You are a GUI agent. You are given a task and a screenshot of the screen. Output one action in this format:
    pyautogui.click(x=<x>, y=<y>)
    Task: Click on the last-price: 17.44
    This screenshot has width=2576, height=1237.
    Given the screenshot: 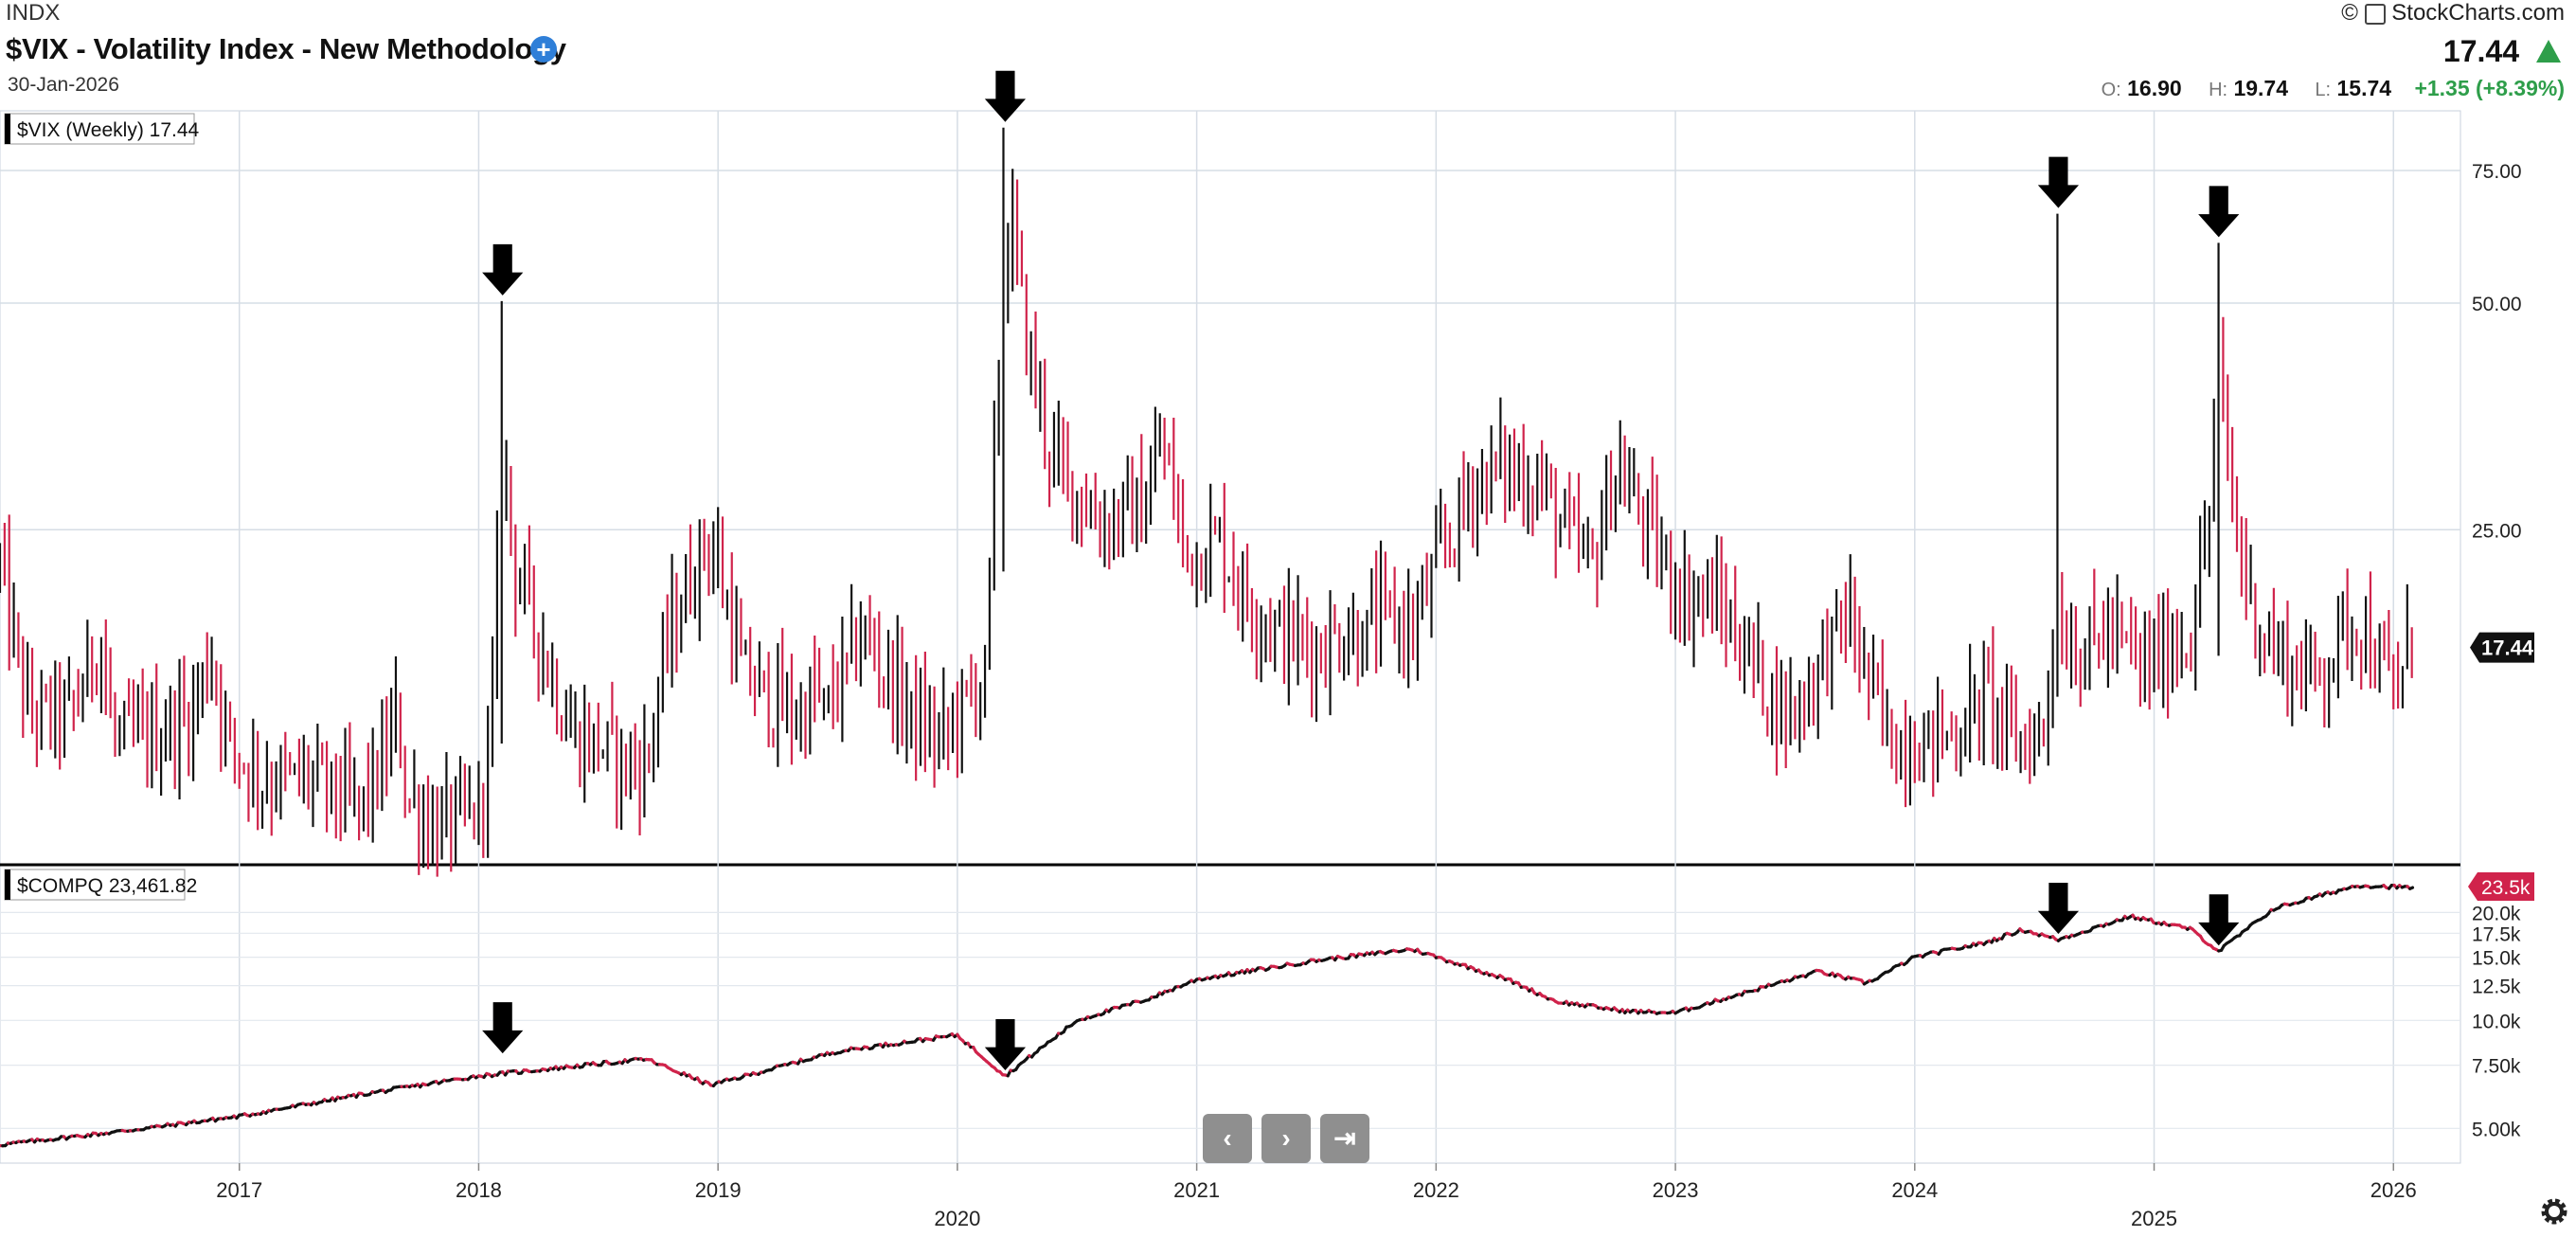 What is the action you would take?
    pyautogui.click(x=2480, y=51)
    